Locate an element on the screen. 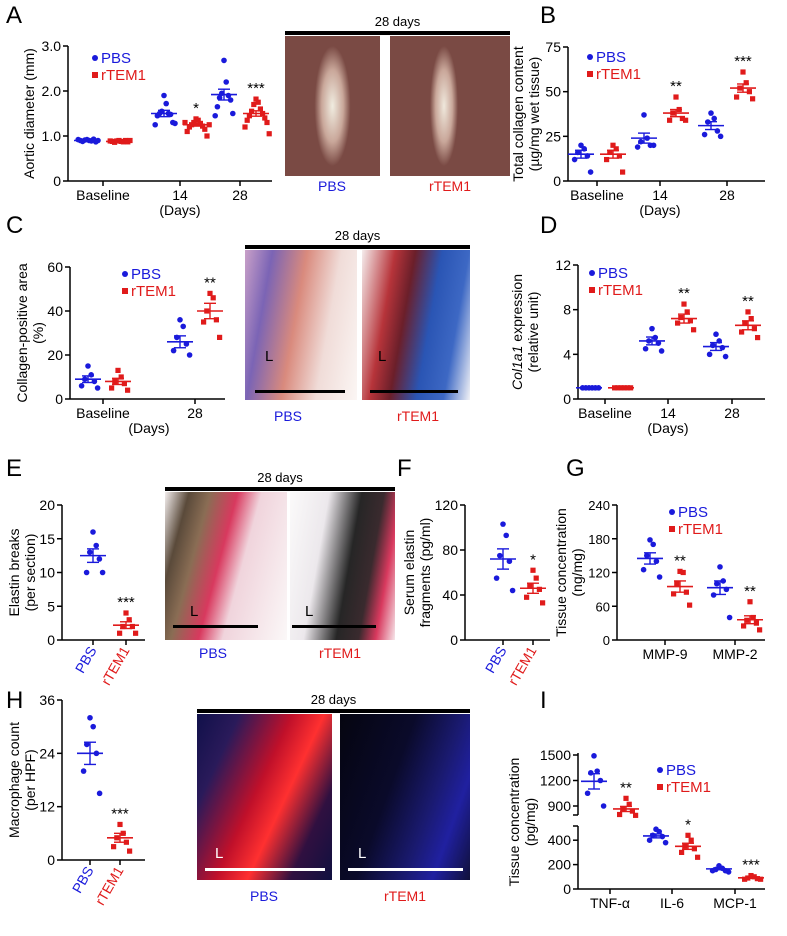 The height and width of the screenshot is (936, 787). y-tick-label: 400 is located at coordinates (560, 840).